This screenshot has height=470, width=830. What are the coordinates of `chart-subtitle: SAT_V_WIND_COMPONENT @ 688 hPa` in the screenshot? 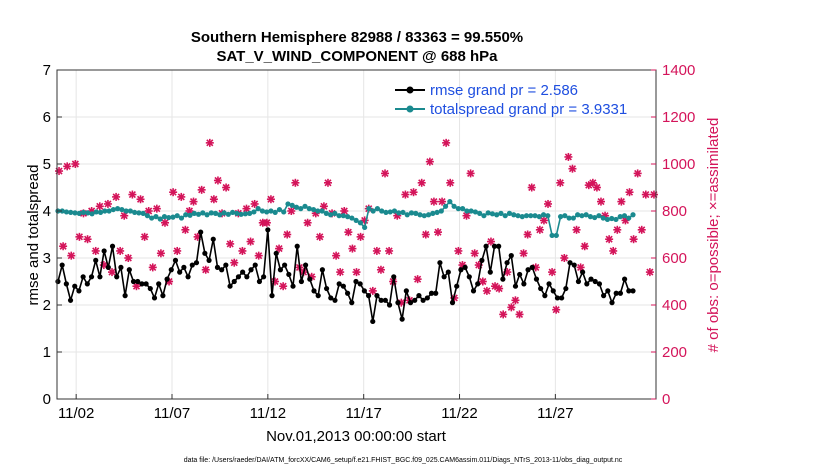 It's located at (357, 56).